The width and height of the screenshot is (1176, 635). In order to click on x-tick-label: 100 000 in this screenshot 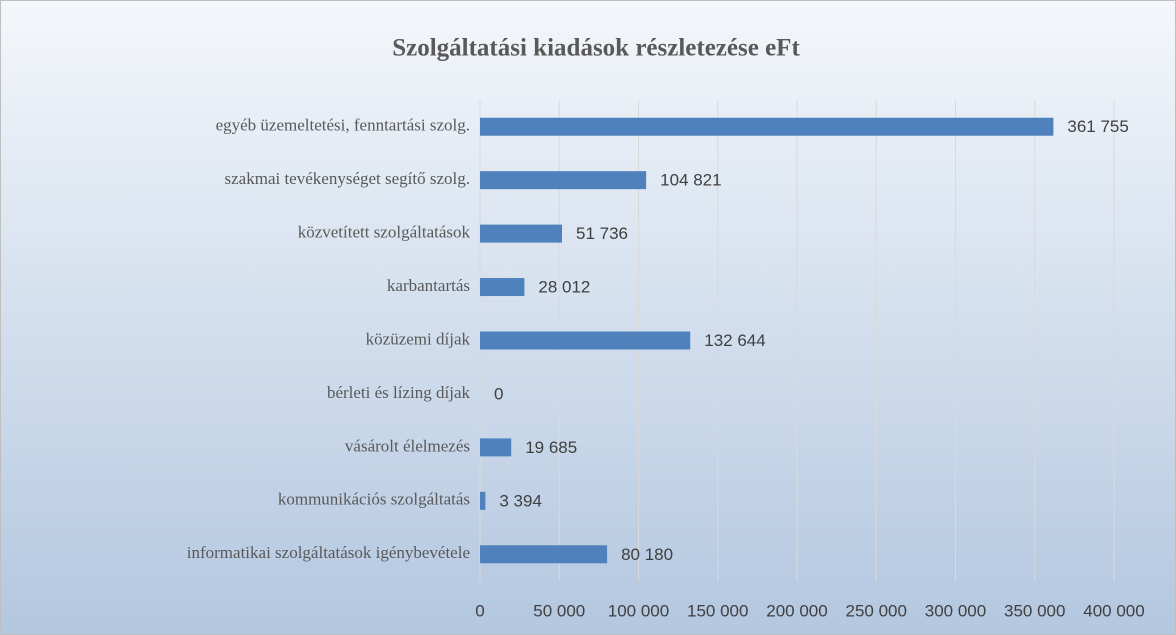, I will do `click(638, 610)`.